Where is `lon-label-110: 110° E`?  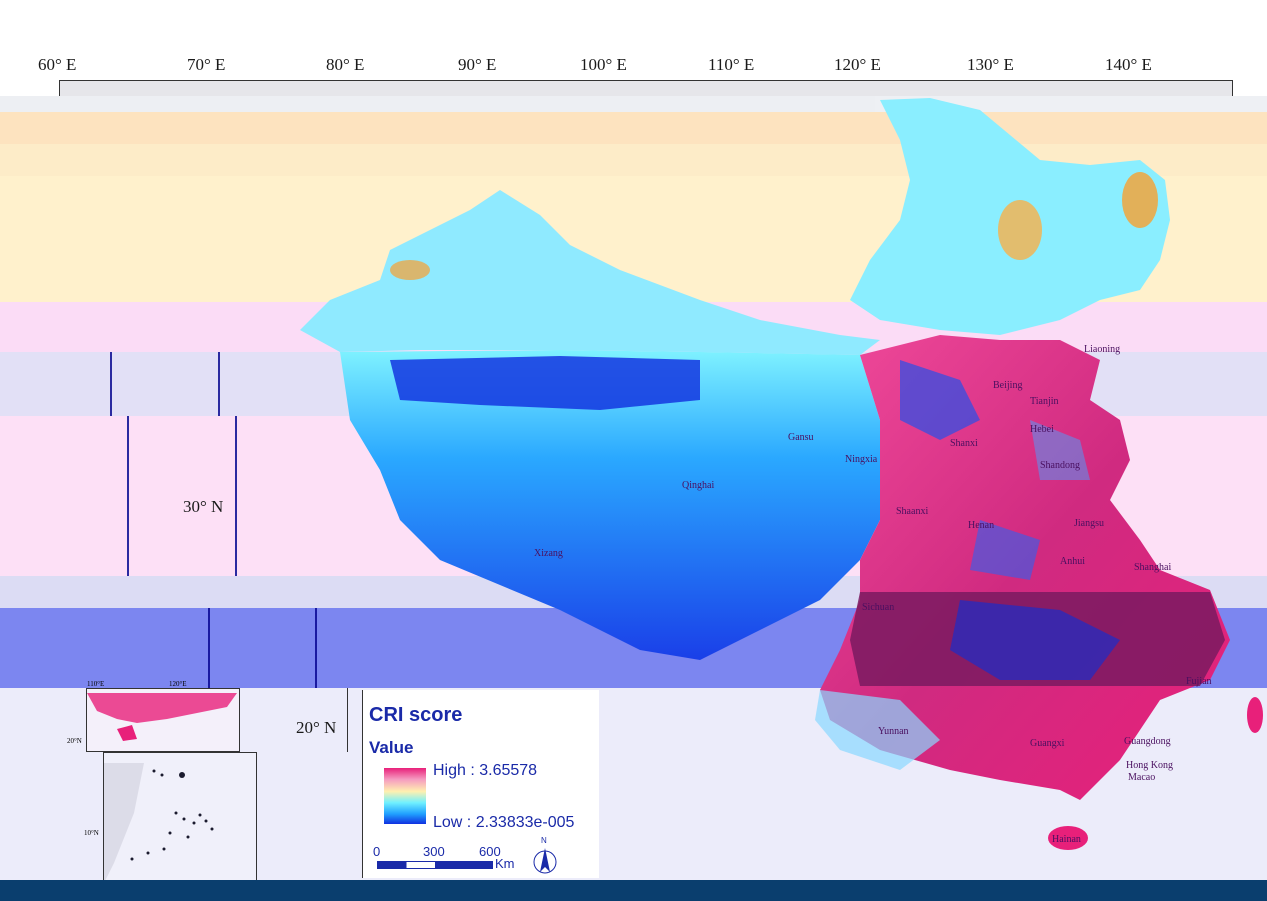
lon-label-110: 110° E is located at coordinates (731, 64).